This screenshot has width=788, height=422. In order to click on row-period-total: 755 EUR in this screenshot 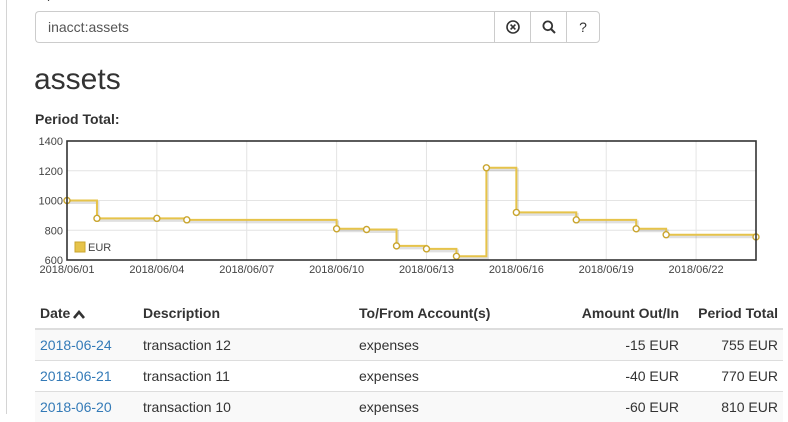, I will do `click(733, 345)`.